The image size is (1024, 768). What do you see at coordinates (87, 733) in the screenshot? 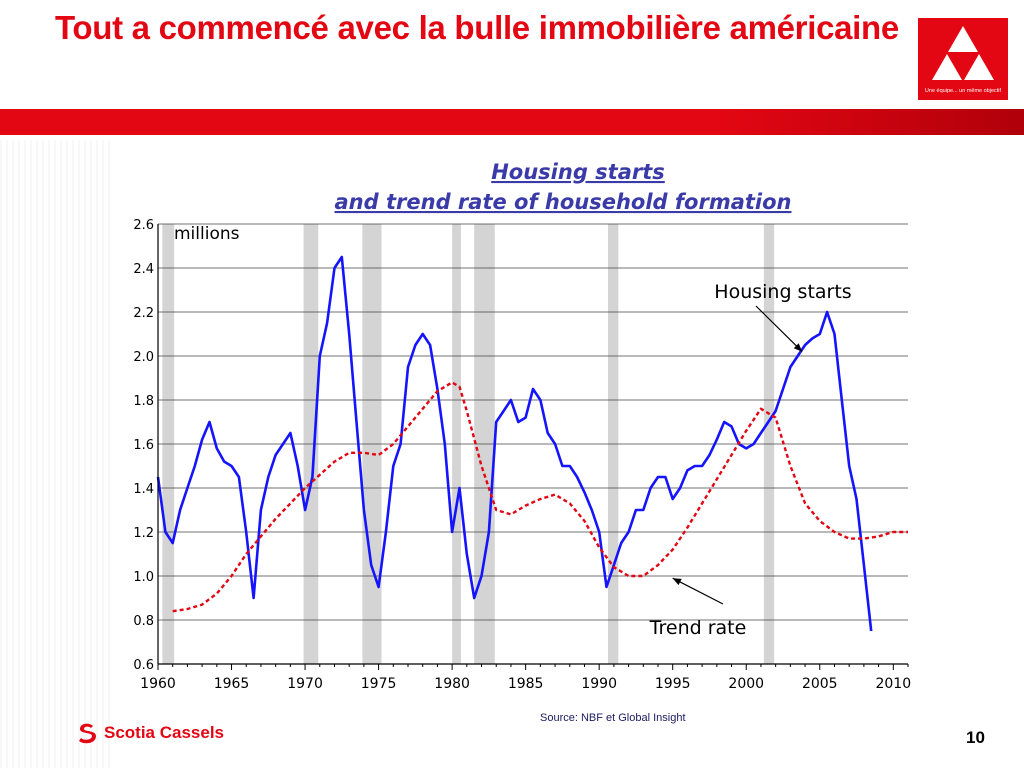
I see `scotia-logo-icon` at bounding box center [87, 733].